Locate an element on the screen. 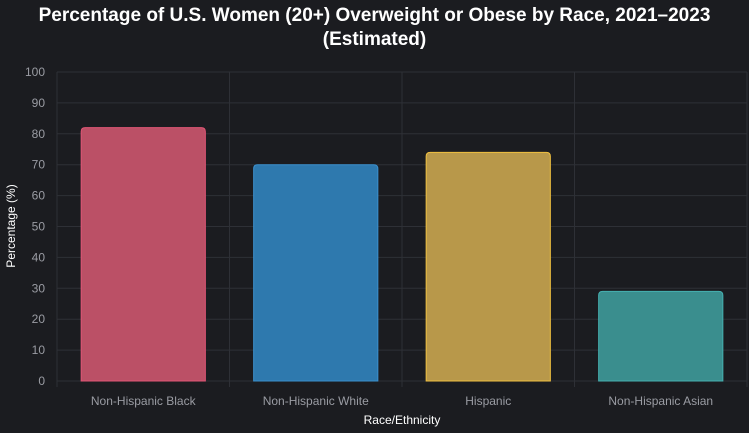 The image size is (749, 433). x-axis-label: Race/Ethnicity is located at coordinates (402, 420).